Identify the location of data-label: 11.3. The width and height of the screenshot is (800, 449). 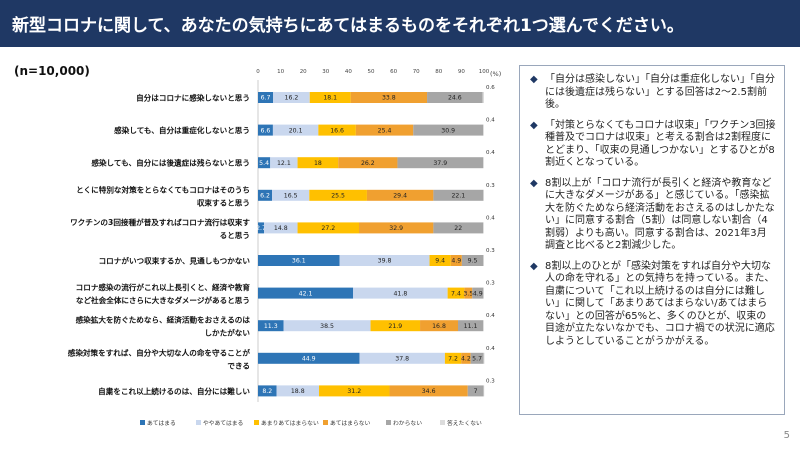
(271, 326).